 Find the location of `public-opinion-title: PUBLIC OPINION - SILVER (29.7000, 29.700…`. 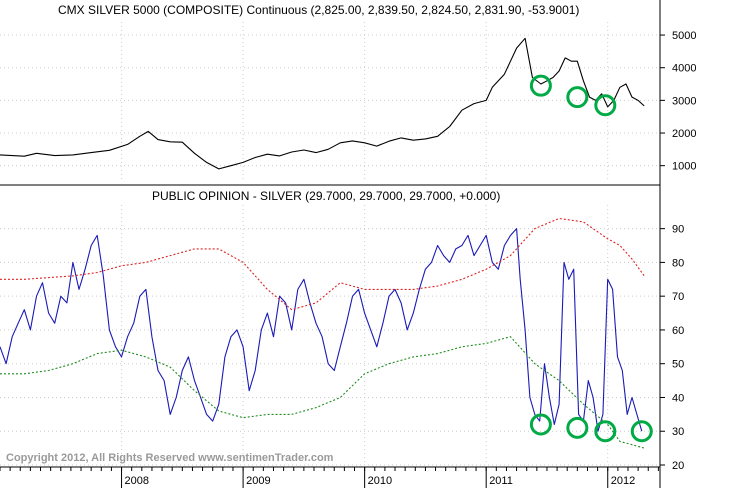

public-opinion-title: PUBLIC OPINION - SILVER (29.7000, 29.700… is located at coordinates (326, 196).